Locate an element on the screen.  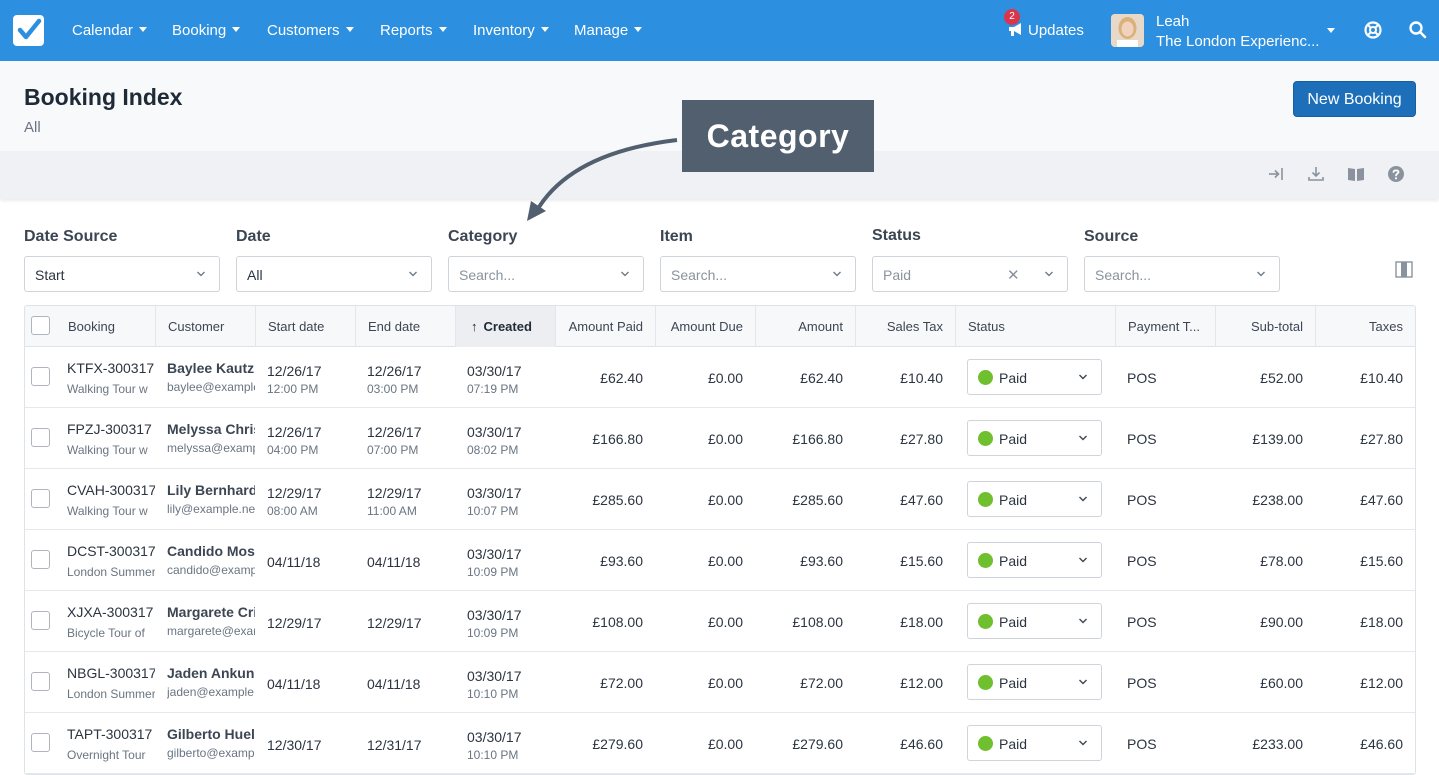
nav-manage: Manage is located at coordinates (608, 30).